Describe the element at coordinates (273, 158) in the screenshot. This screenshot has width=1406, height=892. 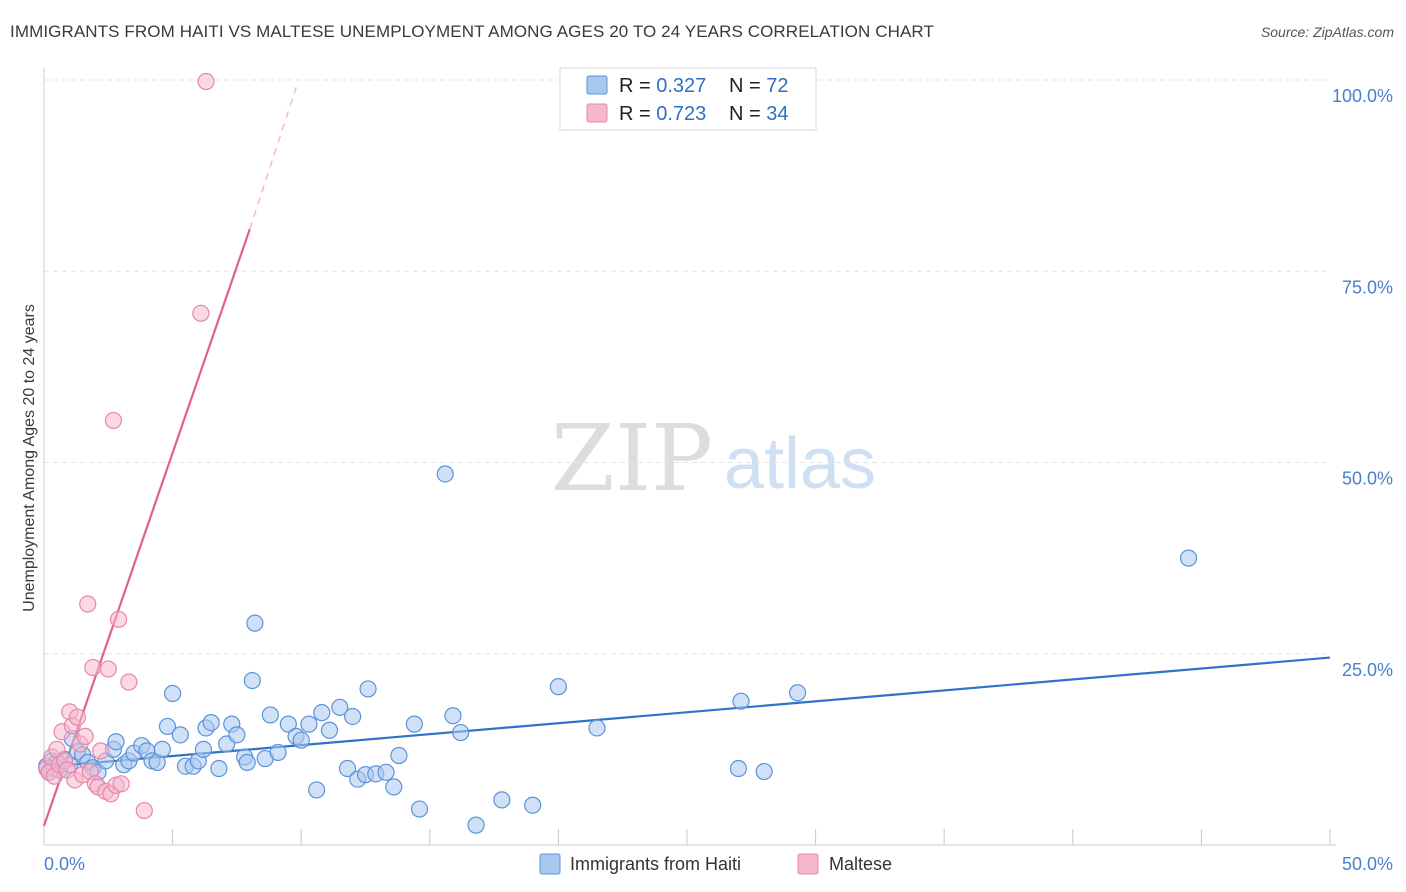
I see `trend-line-maltese-extension` at that location.